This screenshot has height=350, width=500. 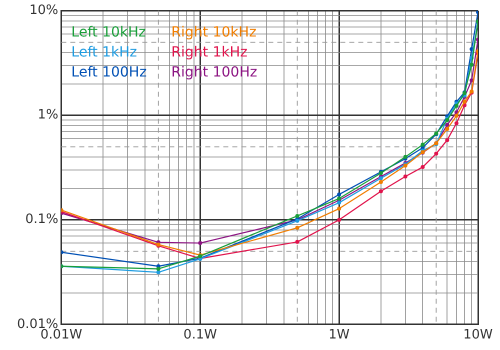 I want to click on text: Left 100Hz, so click(x=109, y=72).